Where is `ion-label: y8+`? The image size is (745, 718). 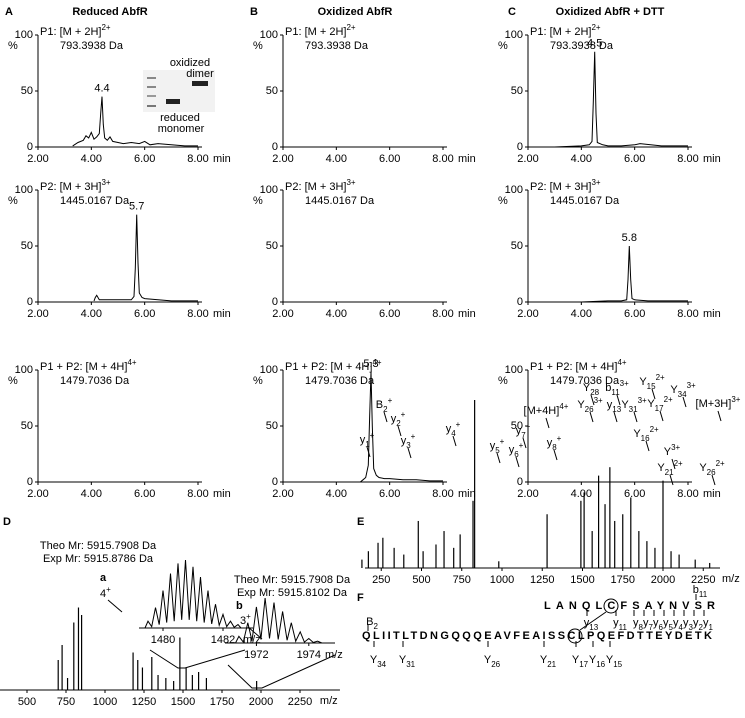 ion-label: y8+ is located at coordinates (554, 443).